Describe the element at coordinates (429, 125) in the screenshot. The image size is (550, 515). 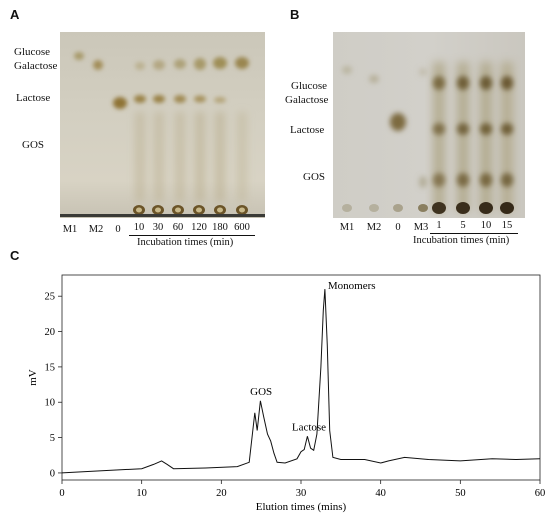
I see `tlc-plate-b` at that location.